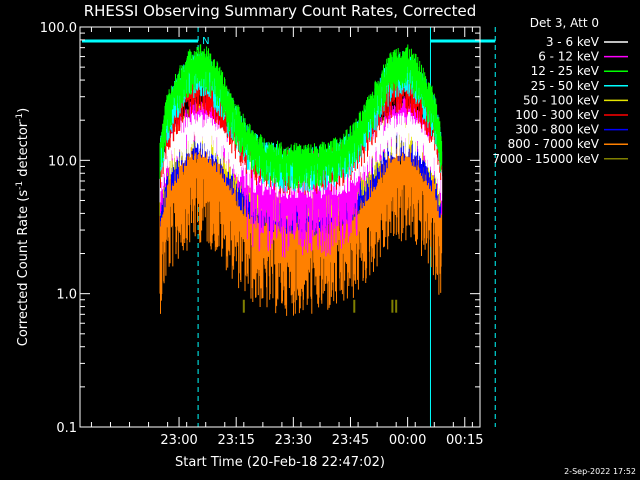 This screenshot has height=480, width=640. I want to click on legend-label: 3 - 6 keV, so click(573, 42).